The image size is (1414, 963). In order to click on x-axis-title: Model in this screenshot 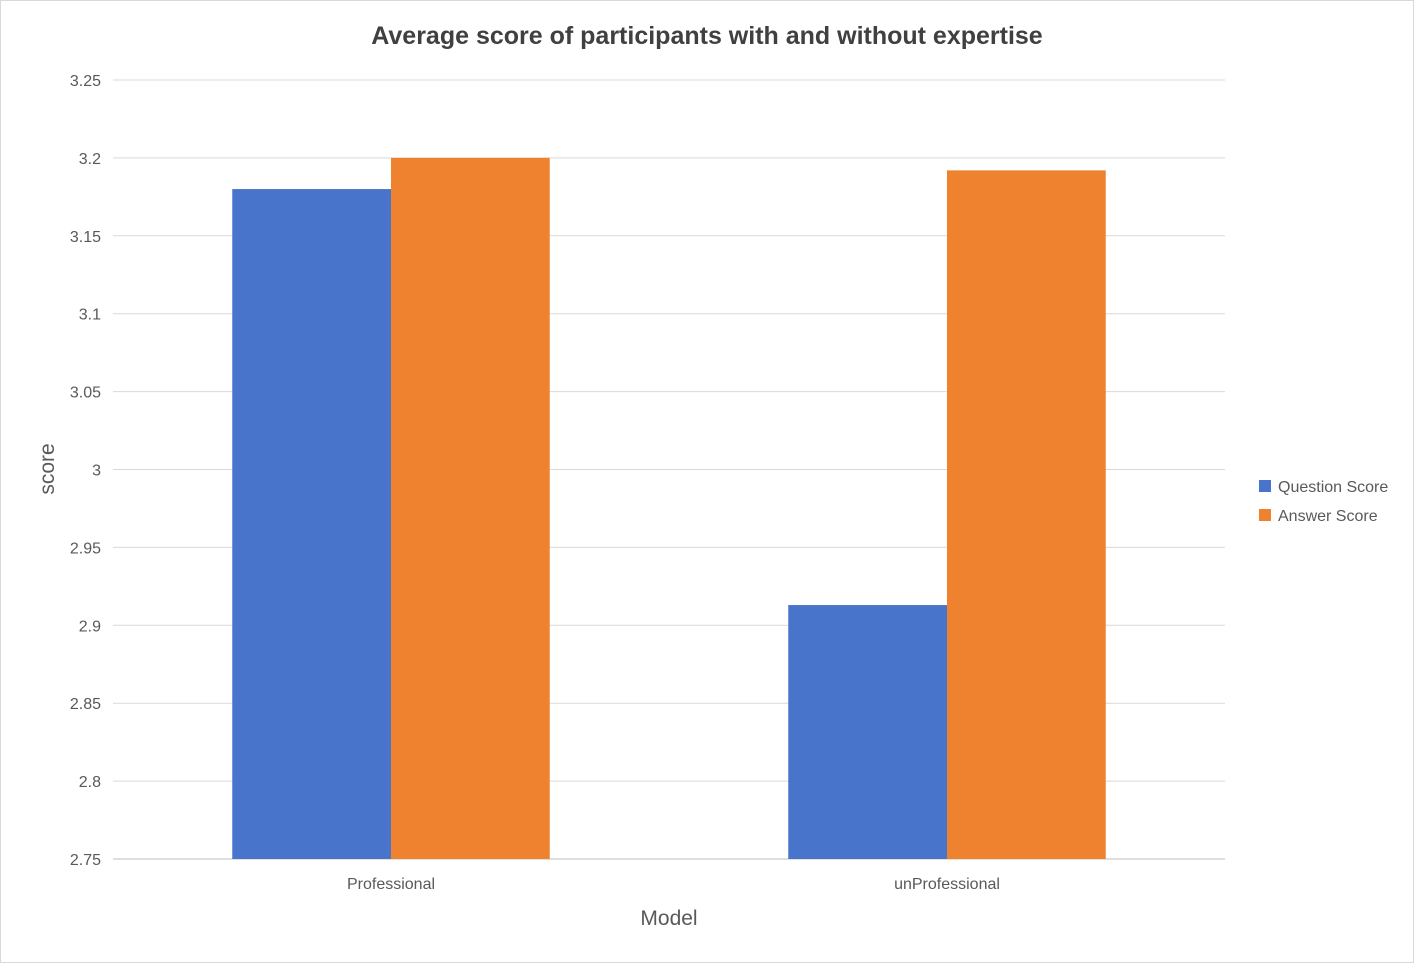, I will do `click(668, 918)`.